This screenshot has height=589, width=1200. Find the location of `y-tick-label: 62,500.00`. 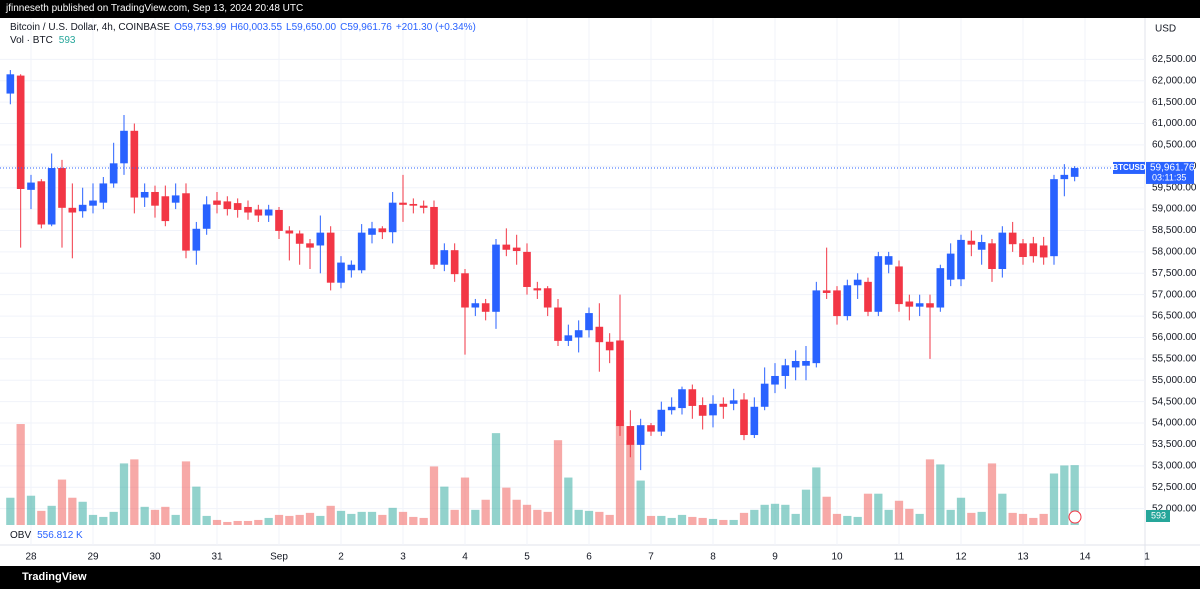

y-tick-label: 62,500.00 is located at coordinates (1174, 59).